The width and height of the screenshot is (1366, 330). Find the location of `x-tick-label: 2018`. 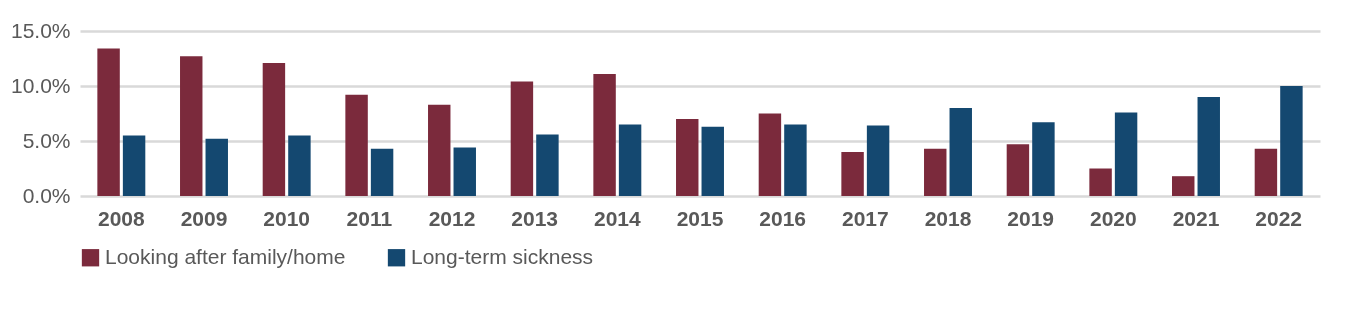

x-tick-label: 2018 is located at coordinates (948, 218).